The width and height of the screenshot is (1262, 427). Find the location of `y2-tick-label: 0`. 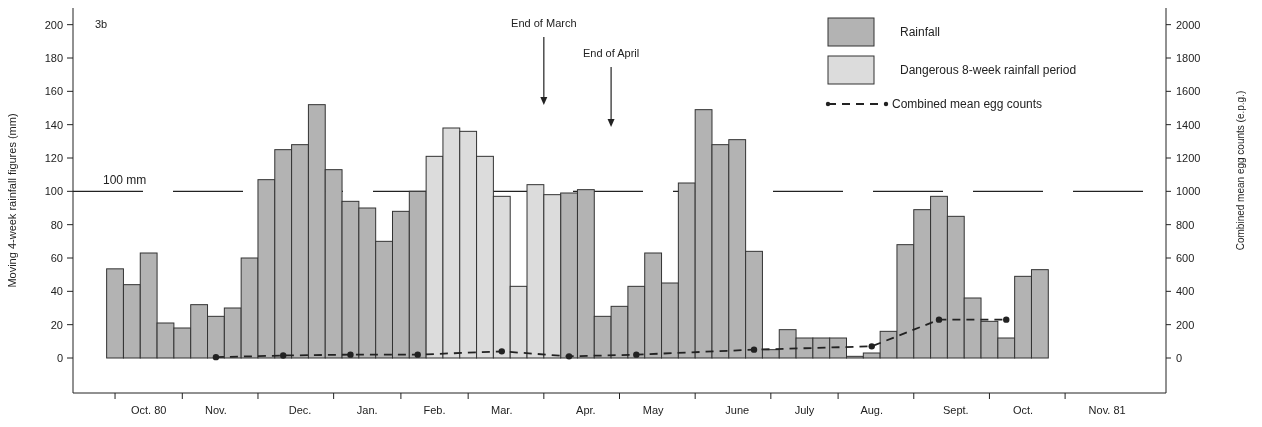

y2-tick-label: 0 is located at coordinates (1179, 357).